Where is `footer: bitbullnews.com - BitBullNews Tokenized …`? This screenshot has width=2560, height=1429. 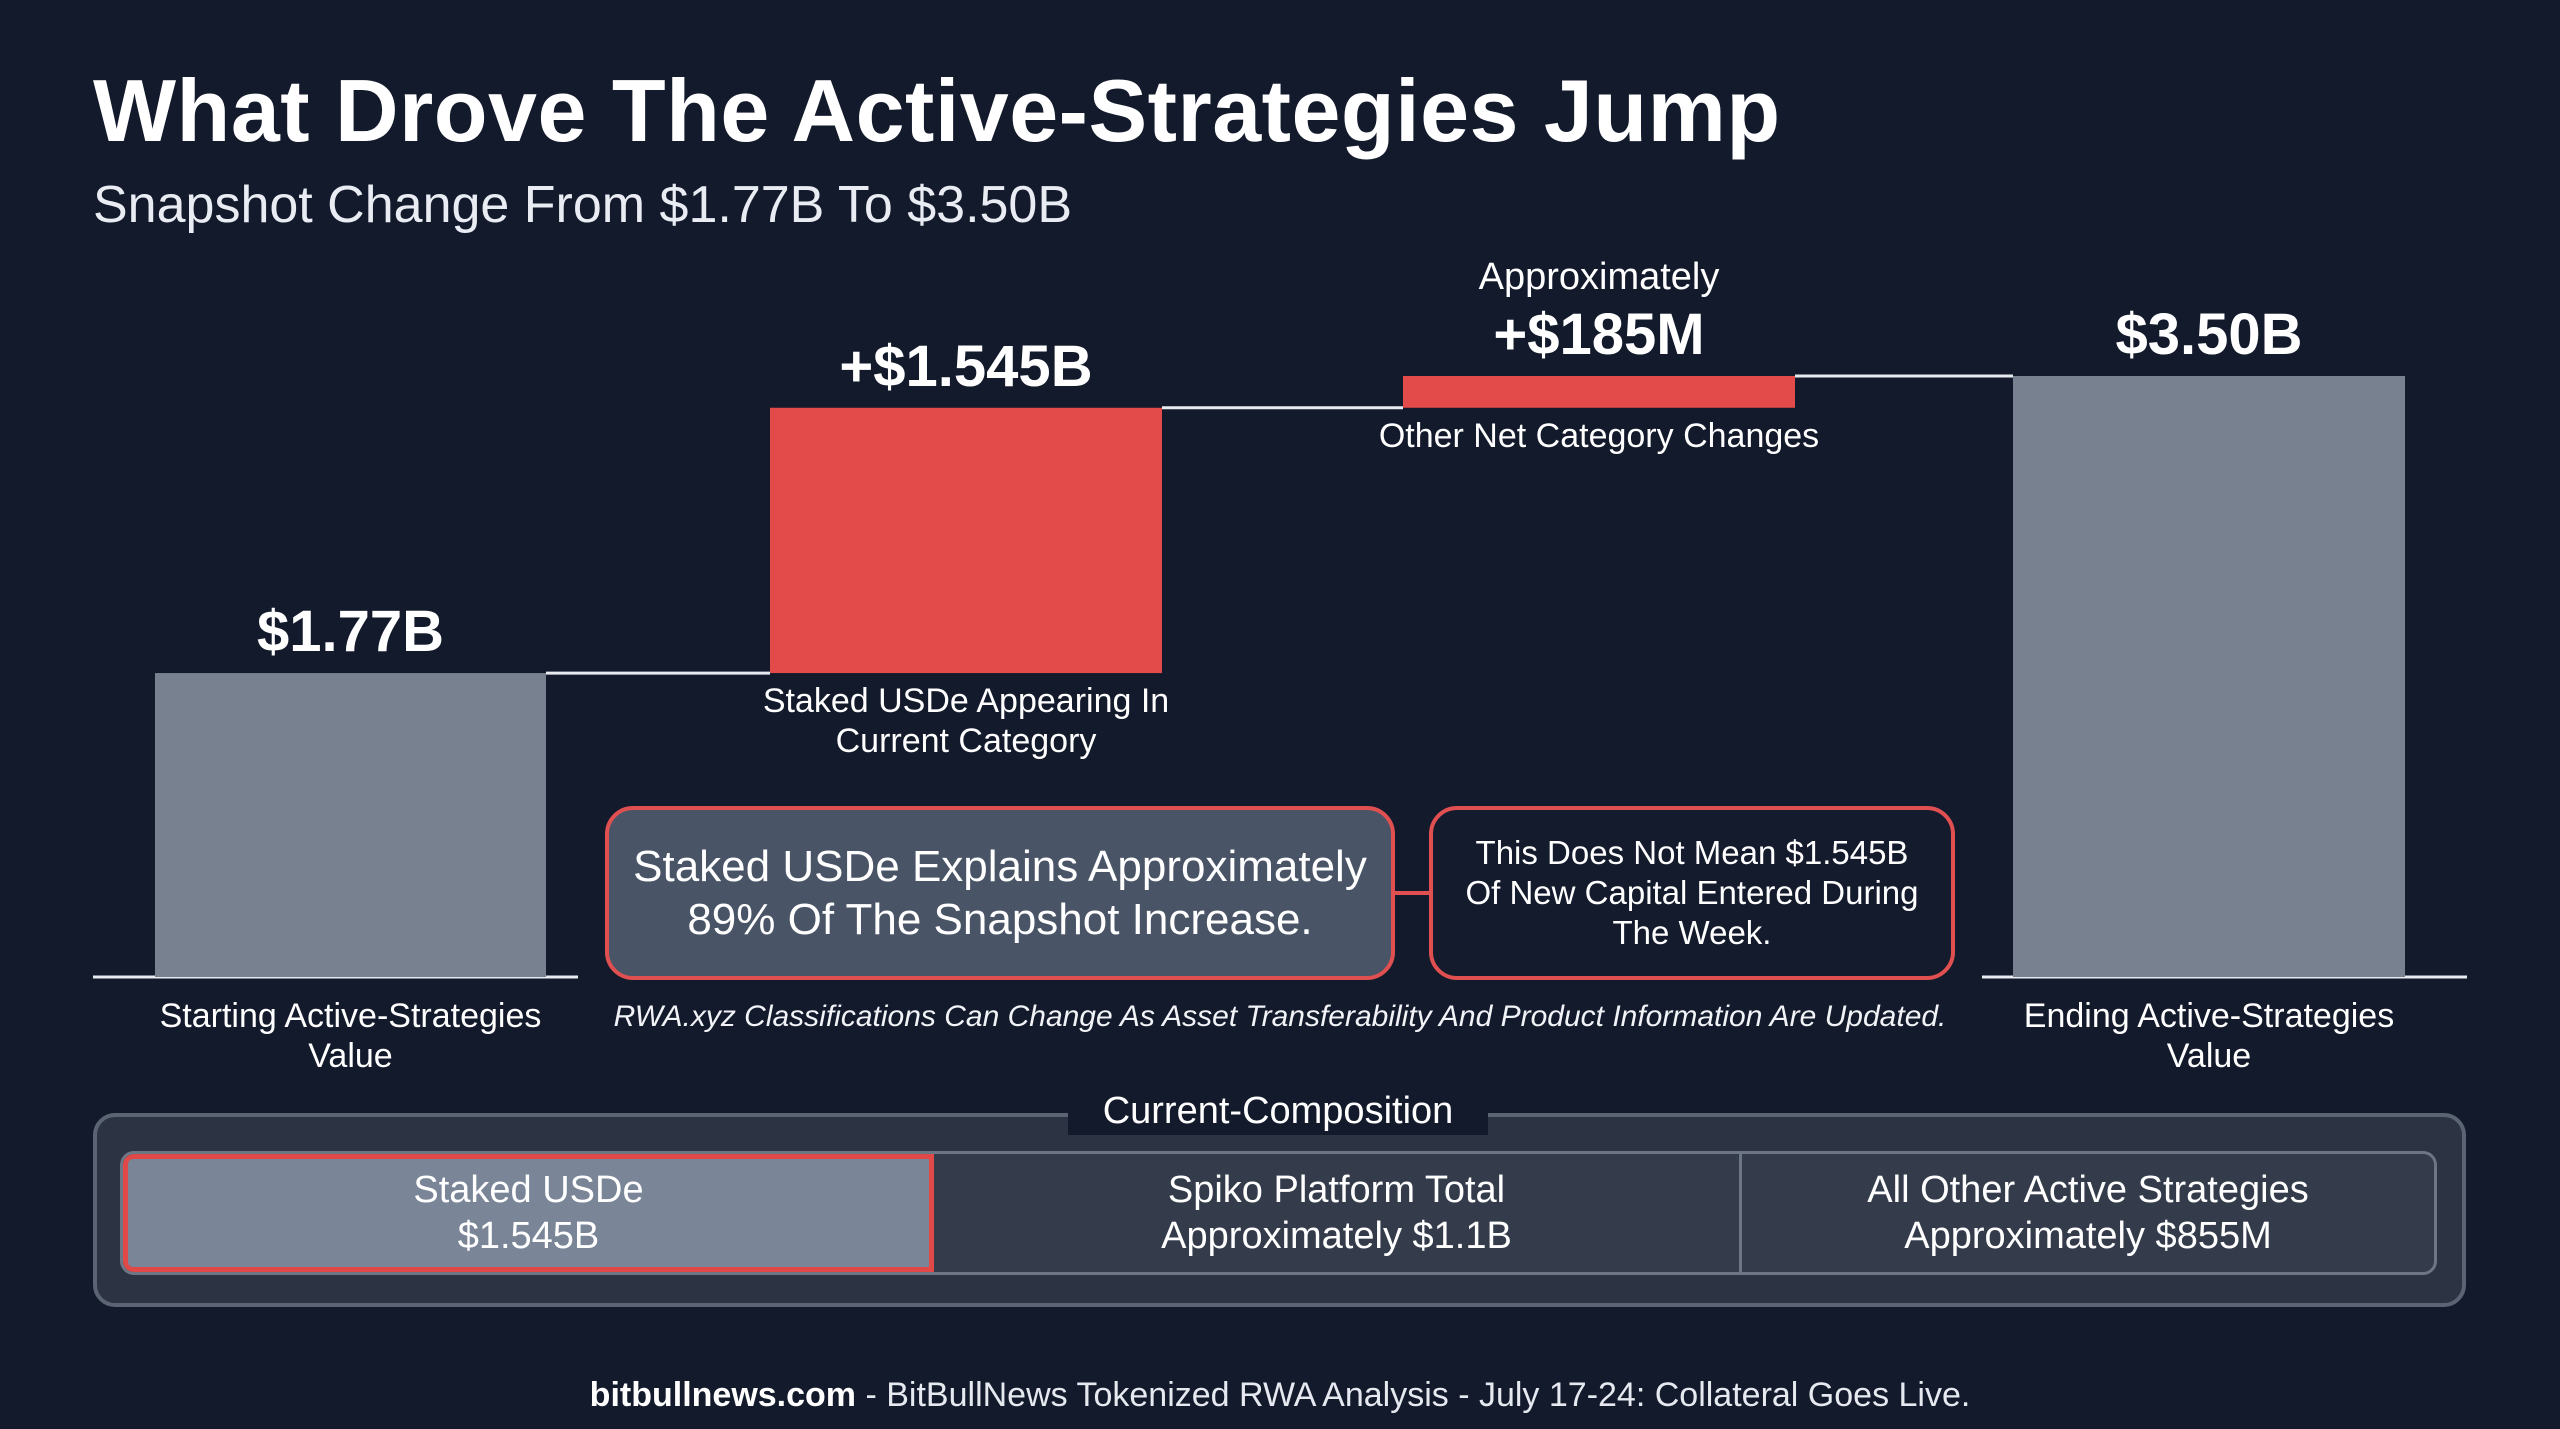
footer: bitbullnews.com - BitBullNews Tokenized … is located at coordinates (1280, 1395).